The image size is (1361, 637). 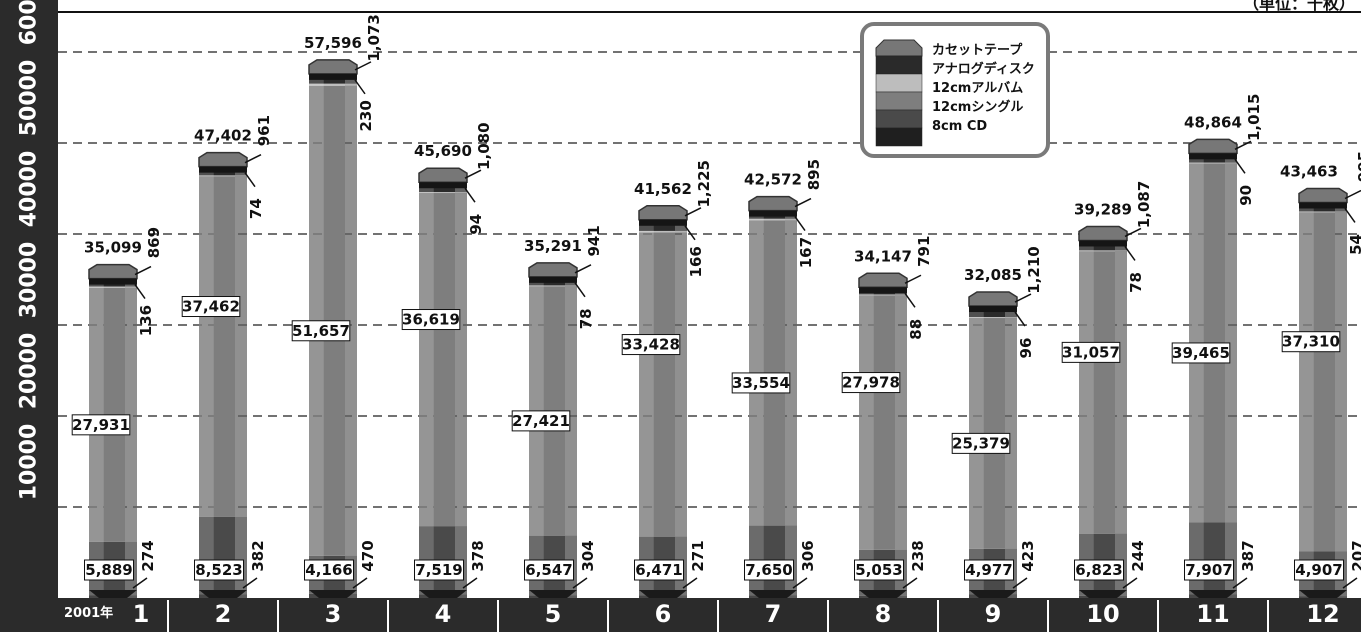 I want to click on total-label: 39,289, so click(x=1103, y=209).